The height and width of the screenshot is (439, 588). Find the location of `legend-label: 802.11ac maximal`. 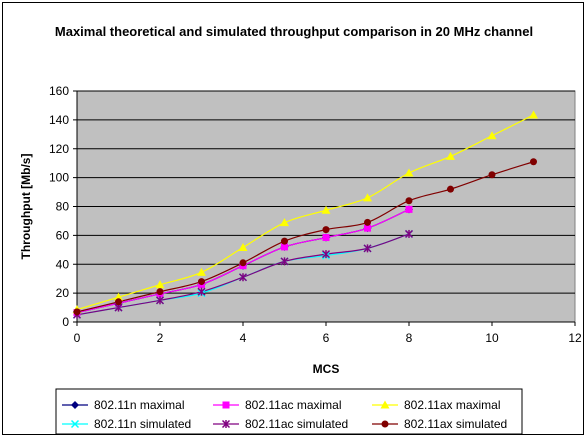

legend-label: 802.11ac maximal is located at coordinates (293, 405).